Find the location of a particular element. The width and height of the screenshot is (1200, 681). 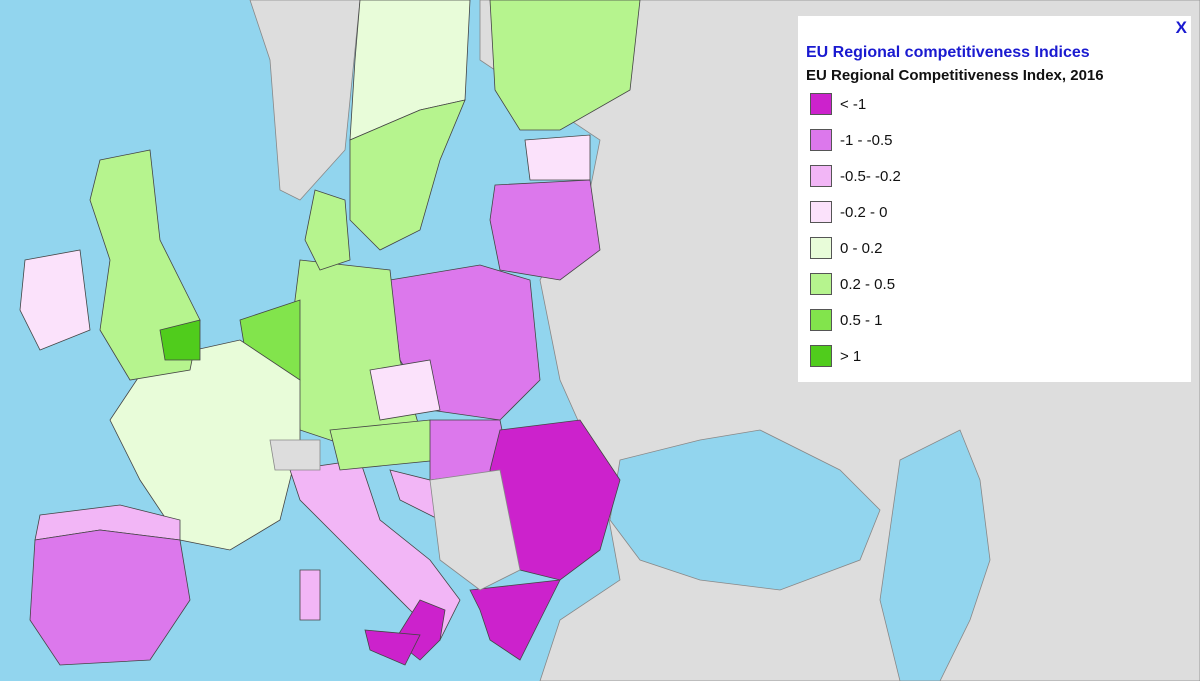

legend-item: -1 - -0.5 is located at coordinates (851, 140).